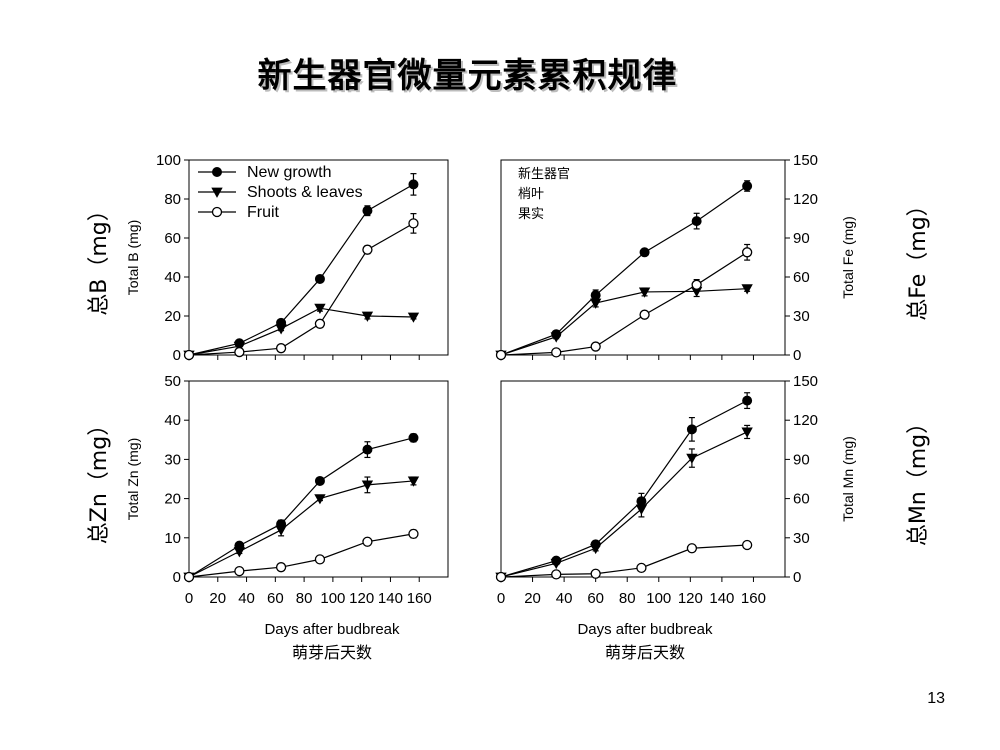 This screenshot has height=750, width=1000. I want to click on x-tick-label: 100, so click(658, 598).